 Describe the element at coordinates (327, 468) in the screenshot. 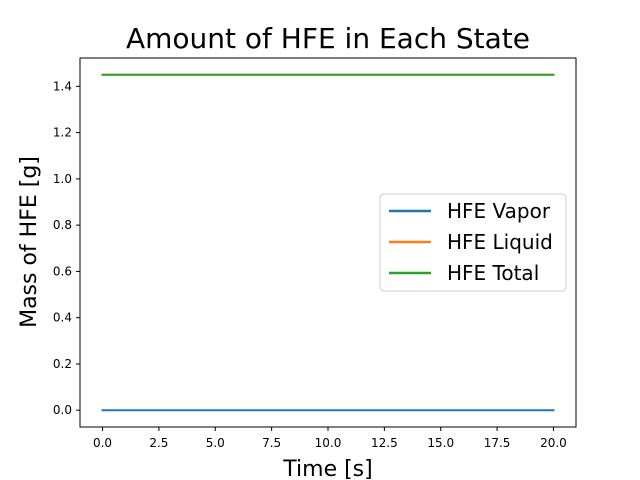

I see `x-axis-label: Time [s]` at that location.